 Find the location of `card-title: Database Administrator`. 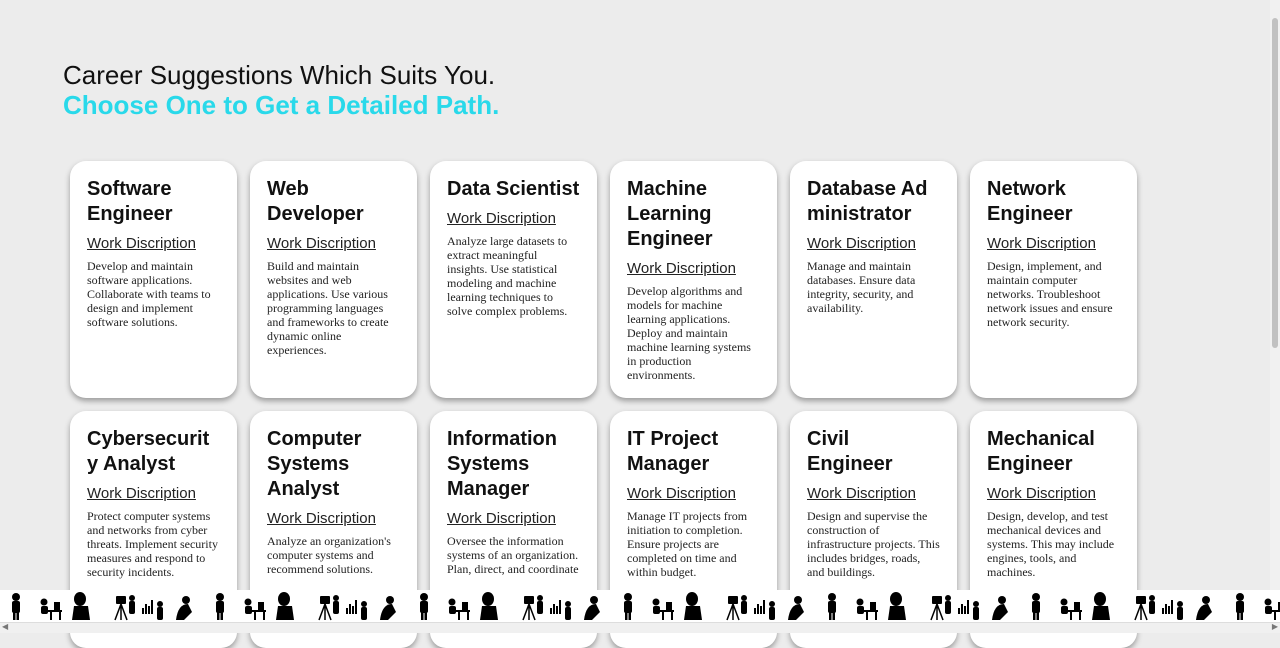

card-title: Database Administrator is located at coordinates (867, 201).